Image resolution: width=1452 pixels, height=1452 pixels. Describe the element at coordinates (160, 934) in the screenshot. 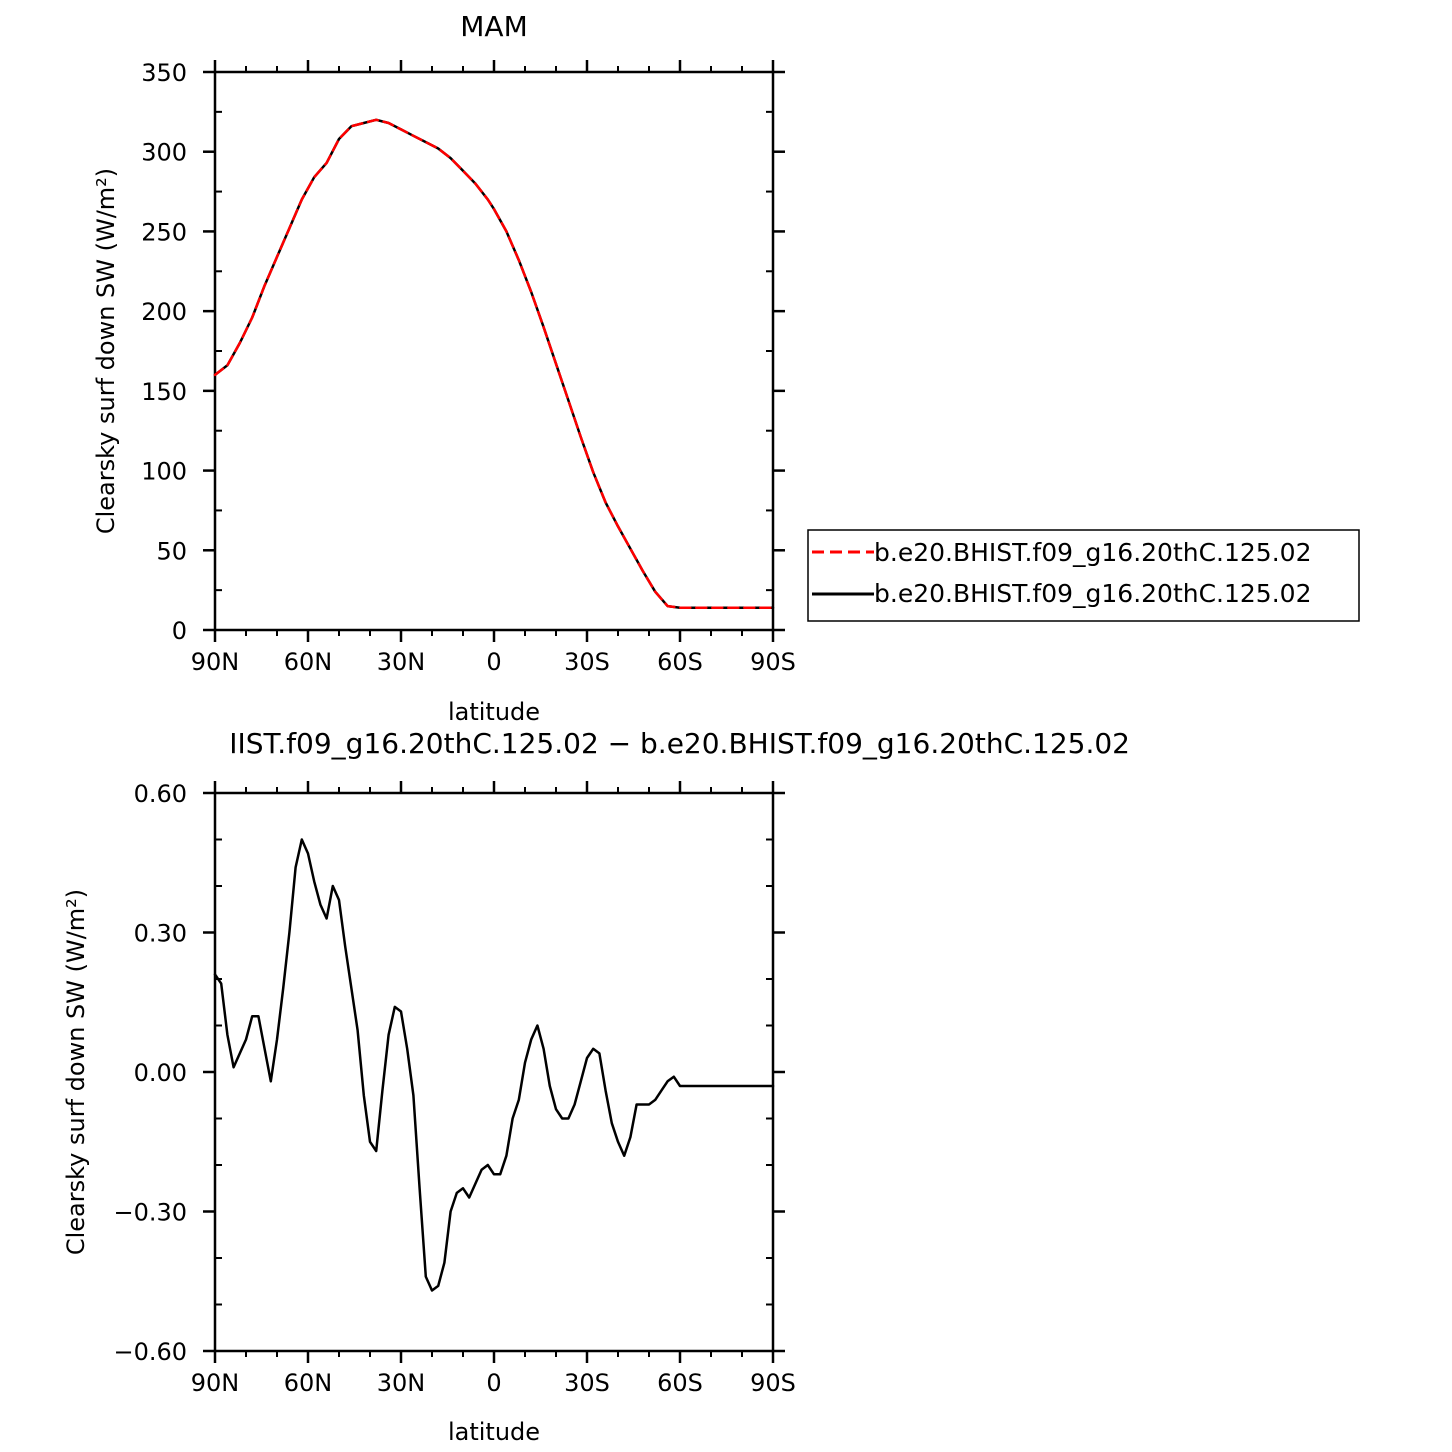

I see `y-tick-label: 0.30` at that location.